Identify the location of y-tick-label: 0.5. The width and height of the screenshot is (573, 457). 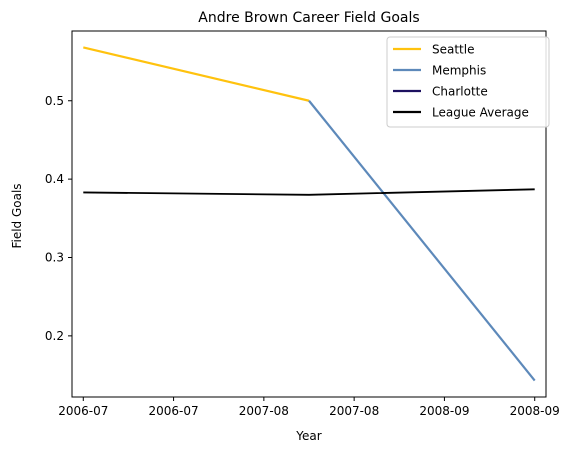
(54, 101).